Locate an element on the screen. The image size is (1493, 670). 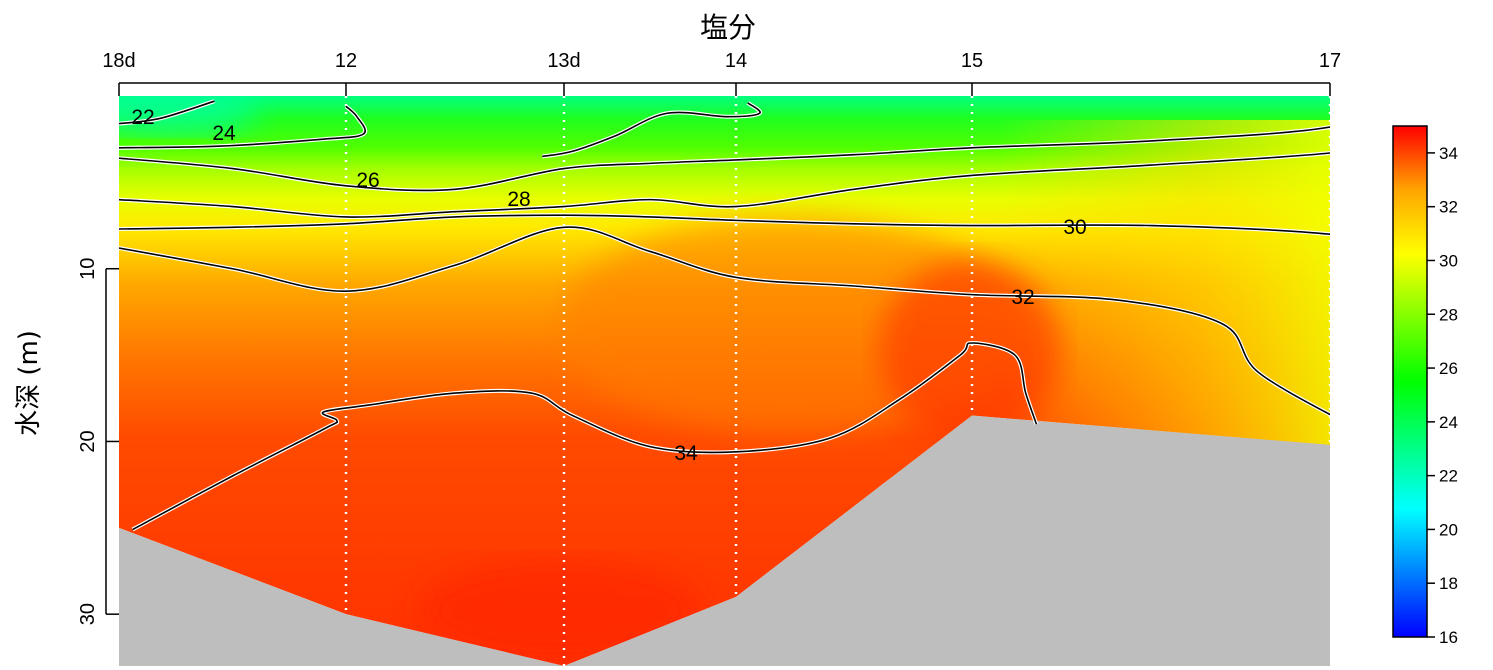
contour-label: 28 is located at coordinates (518, 199).